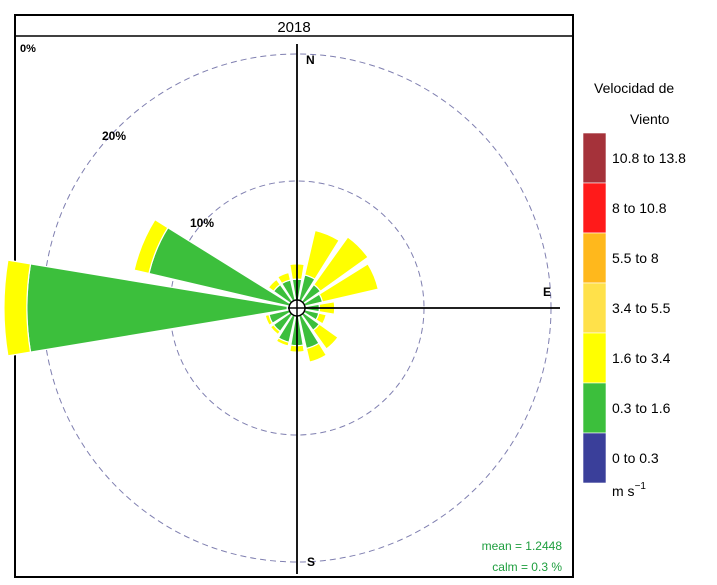 Image resolution: width=717 pixels, height=585 pixels. What do you see at coordinates (527, 567) in the screenshot?
I see `stat-calm: calm = 0.3 %` at bounding box center [527, 567].